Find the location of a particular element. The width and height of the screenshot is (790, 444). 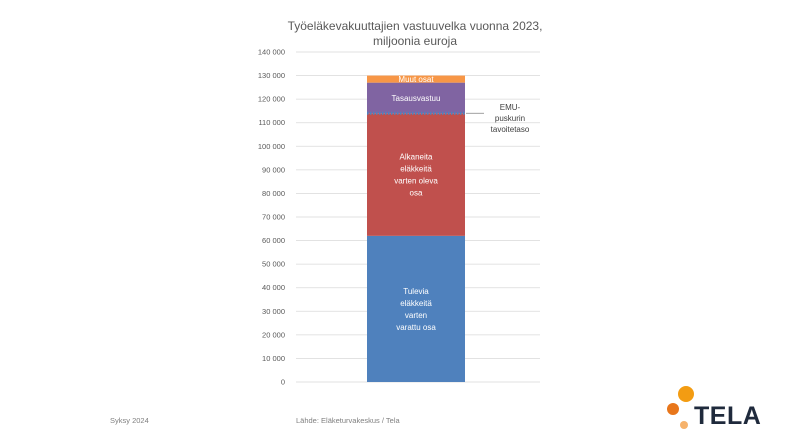

y-tick-label: 80 000 is located at coordinates (273, 193).